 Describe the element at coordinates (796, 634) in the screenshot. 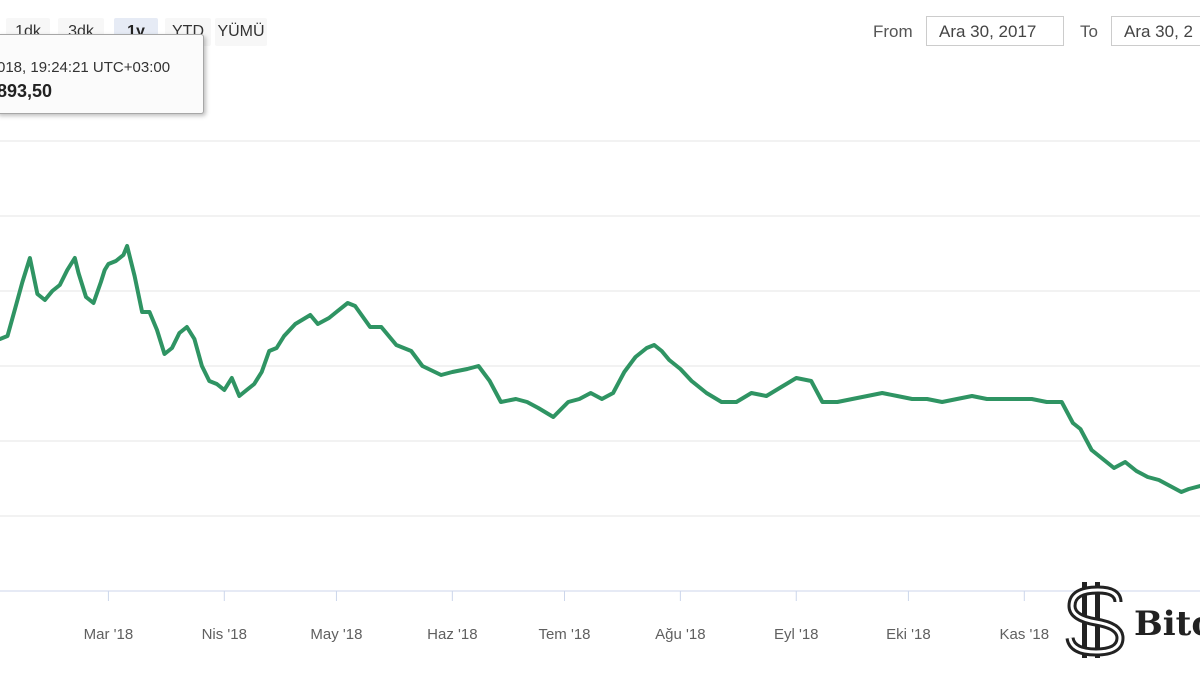

I see `x-tick-label-6: Eyl '18` at that location.